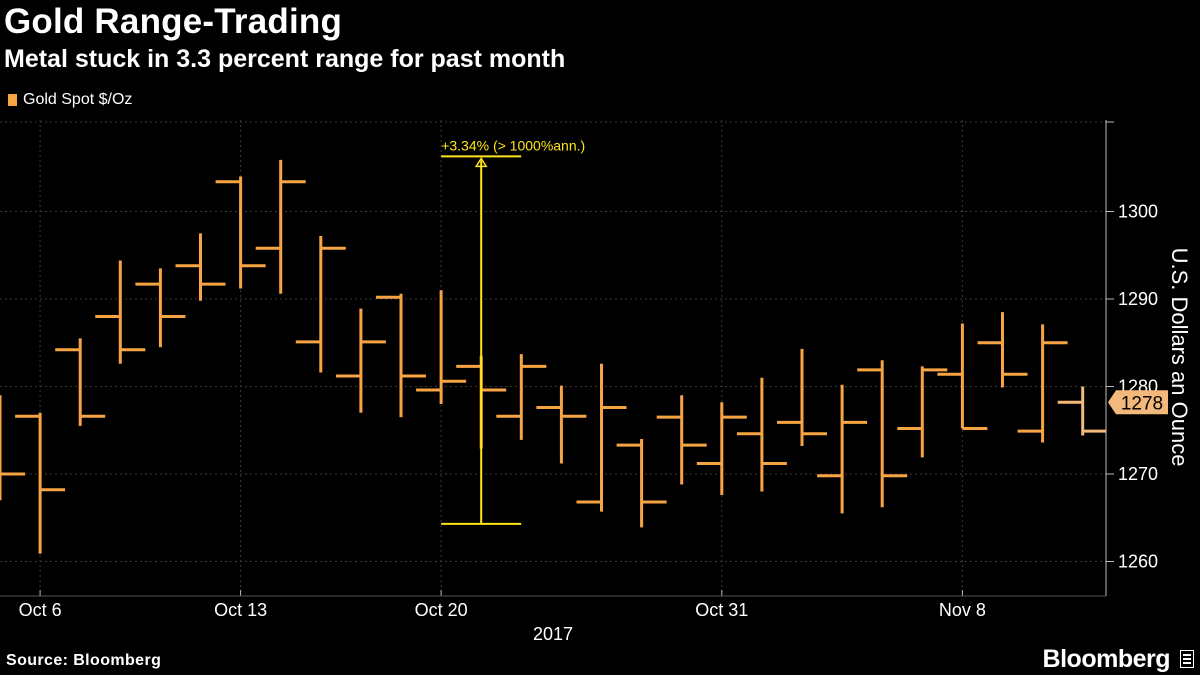 The height and width of the screenshot is (675, 1200). Describe the element at coordinates (1138, 212) in the screenshot. I see `y-tick-label: 1300` at that location.